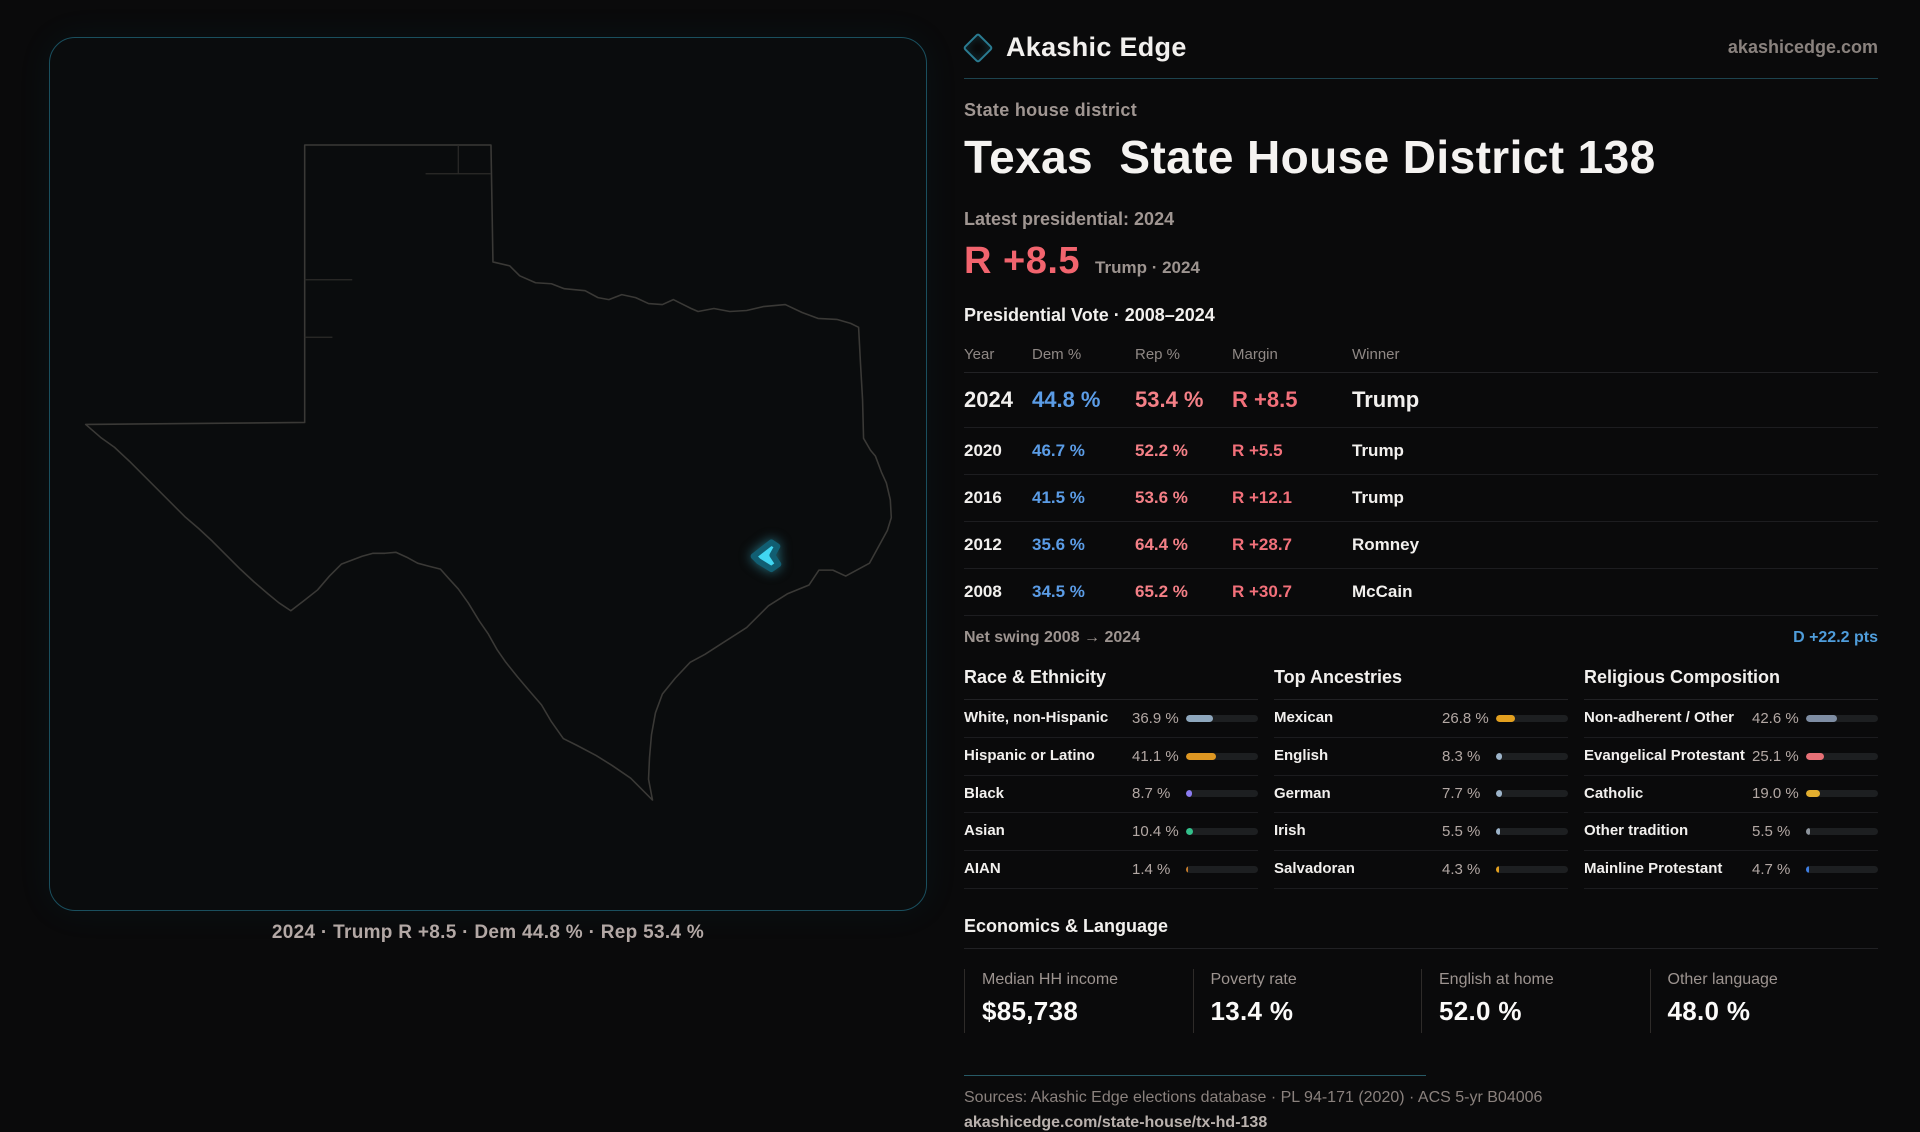 This screenshot has height=1132, width=1920. What do you see at coordinates (1111, 832) in the screenshot?
I see `demo-row: Asian 10.4 %` at bounding box center [1111, 832].